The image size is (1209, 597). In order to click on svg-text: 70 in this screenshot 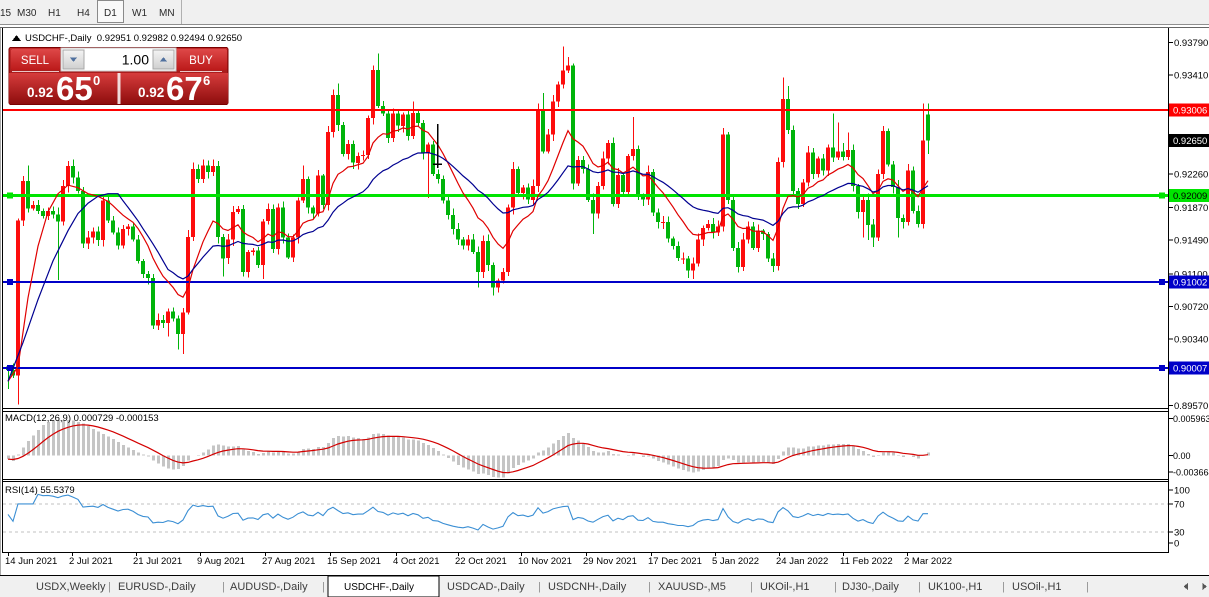, I will do `click(1179, 505)`.